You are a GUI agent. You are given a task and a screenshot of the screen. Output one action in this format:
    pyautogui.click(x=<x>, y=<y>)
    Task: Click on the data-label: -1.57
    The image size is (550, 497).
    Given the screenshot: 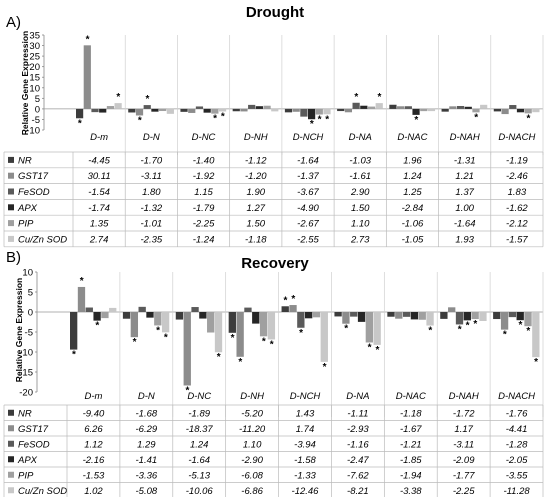 What is the action you would take?
    pyautogui.click(x=517, y=239)
    